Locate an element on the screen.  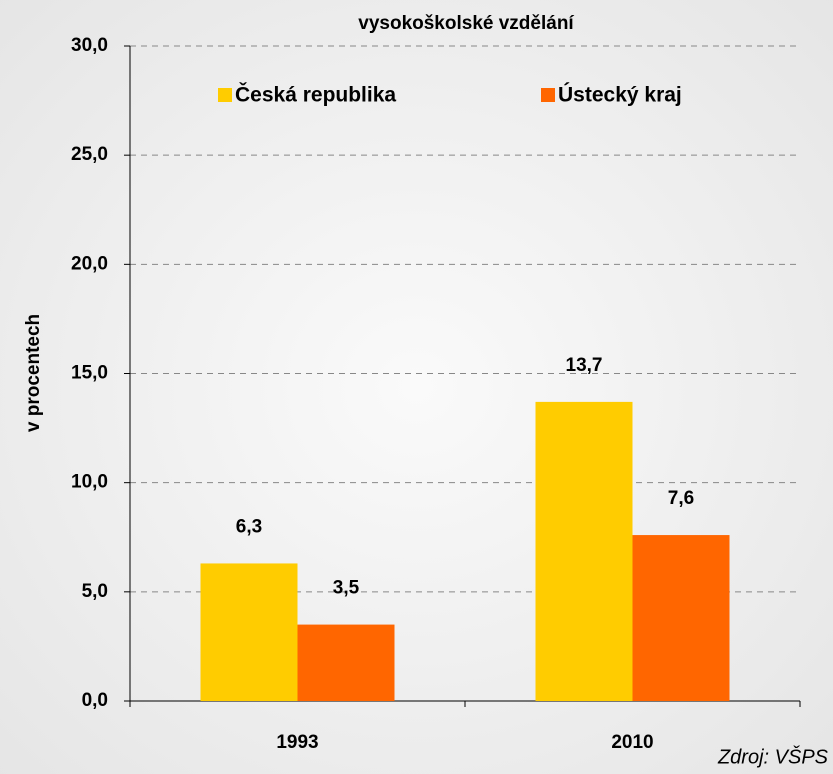
y-tick-label: 15,0 is located at coordinates (89, 373).